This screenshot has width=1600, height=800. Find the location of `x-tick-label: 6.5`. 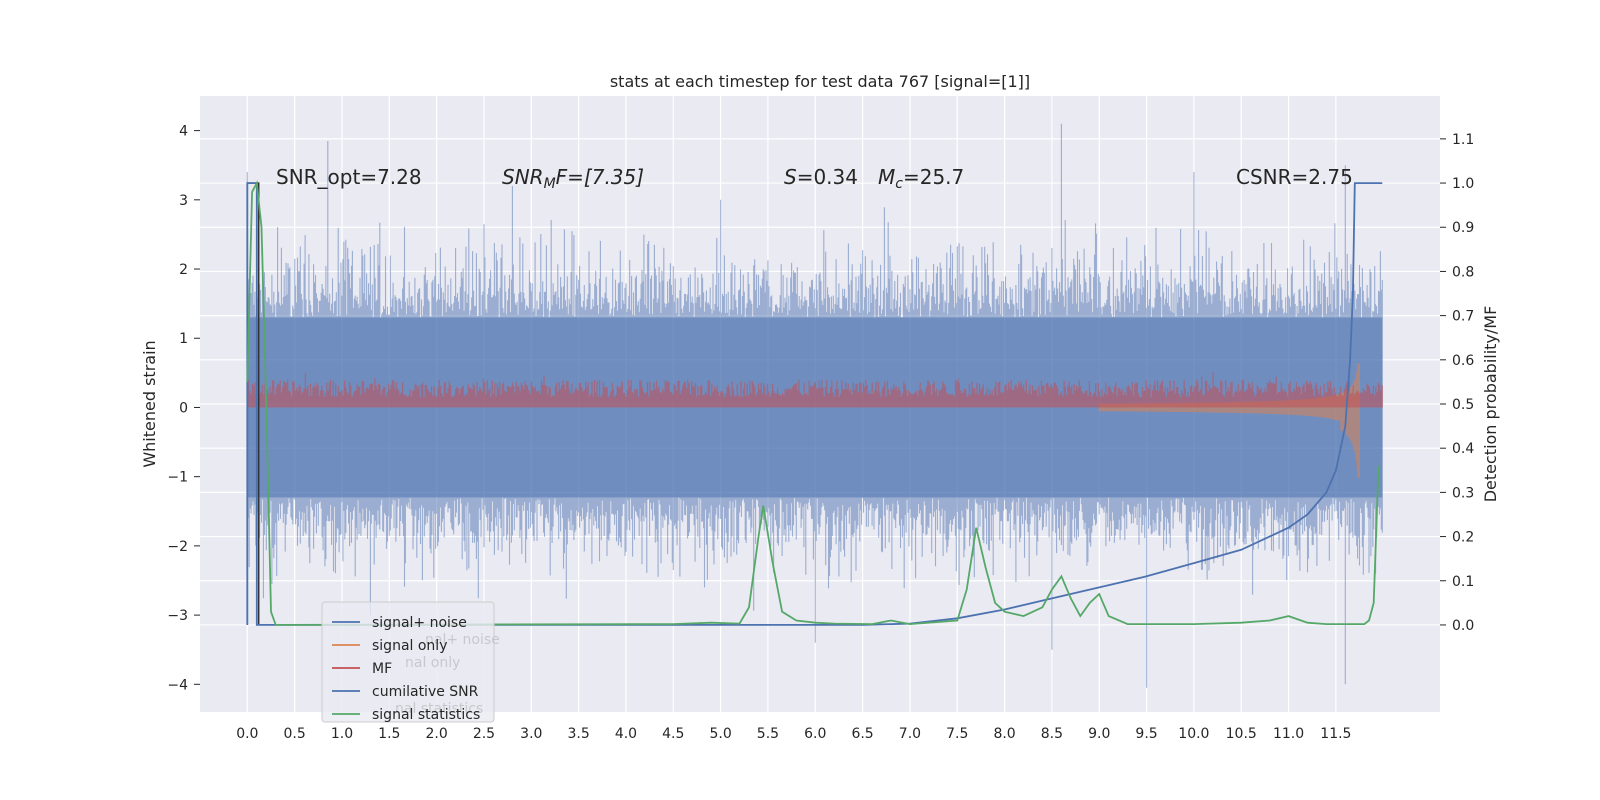

x-tick-label: 6.5 is located at coordinates (862, 734).